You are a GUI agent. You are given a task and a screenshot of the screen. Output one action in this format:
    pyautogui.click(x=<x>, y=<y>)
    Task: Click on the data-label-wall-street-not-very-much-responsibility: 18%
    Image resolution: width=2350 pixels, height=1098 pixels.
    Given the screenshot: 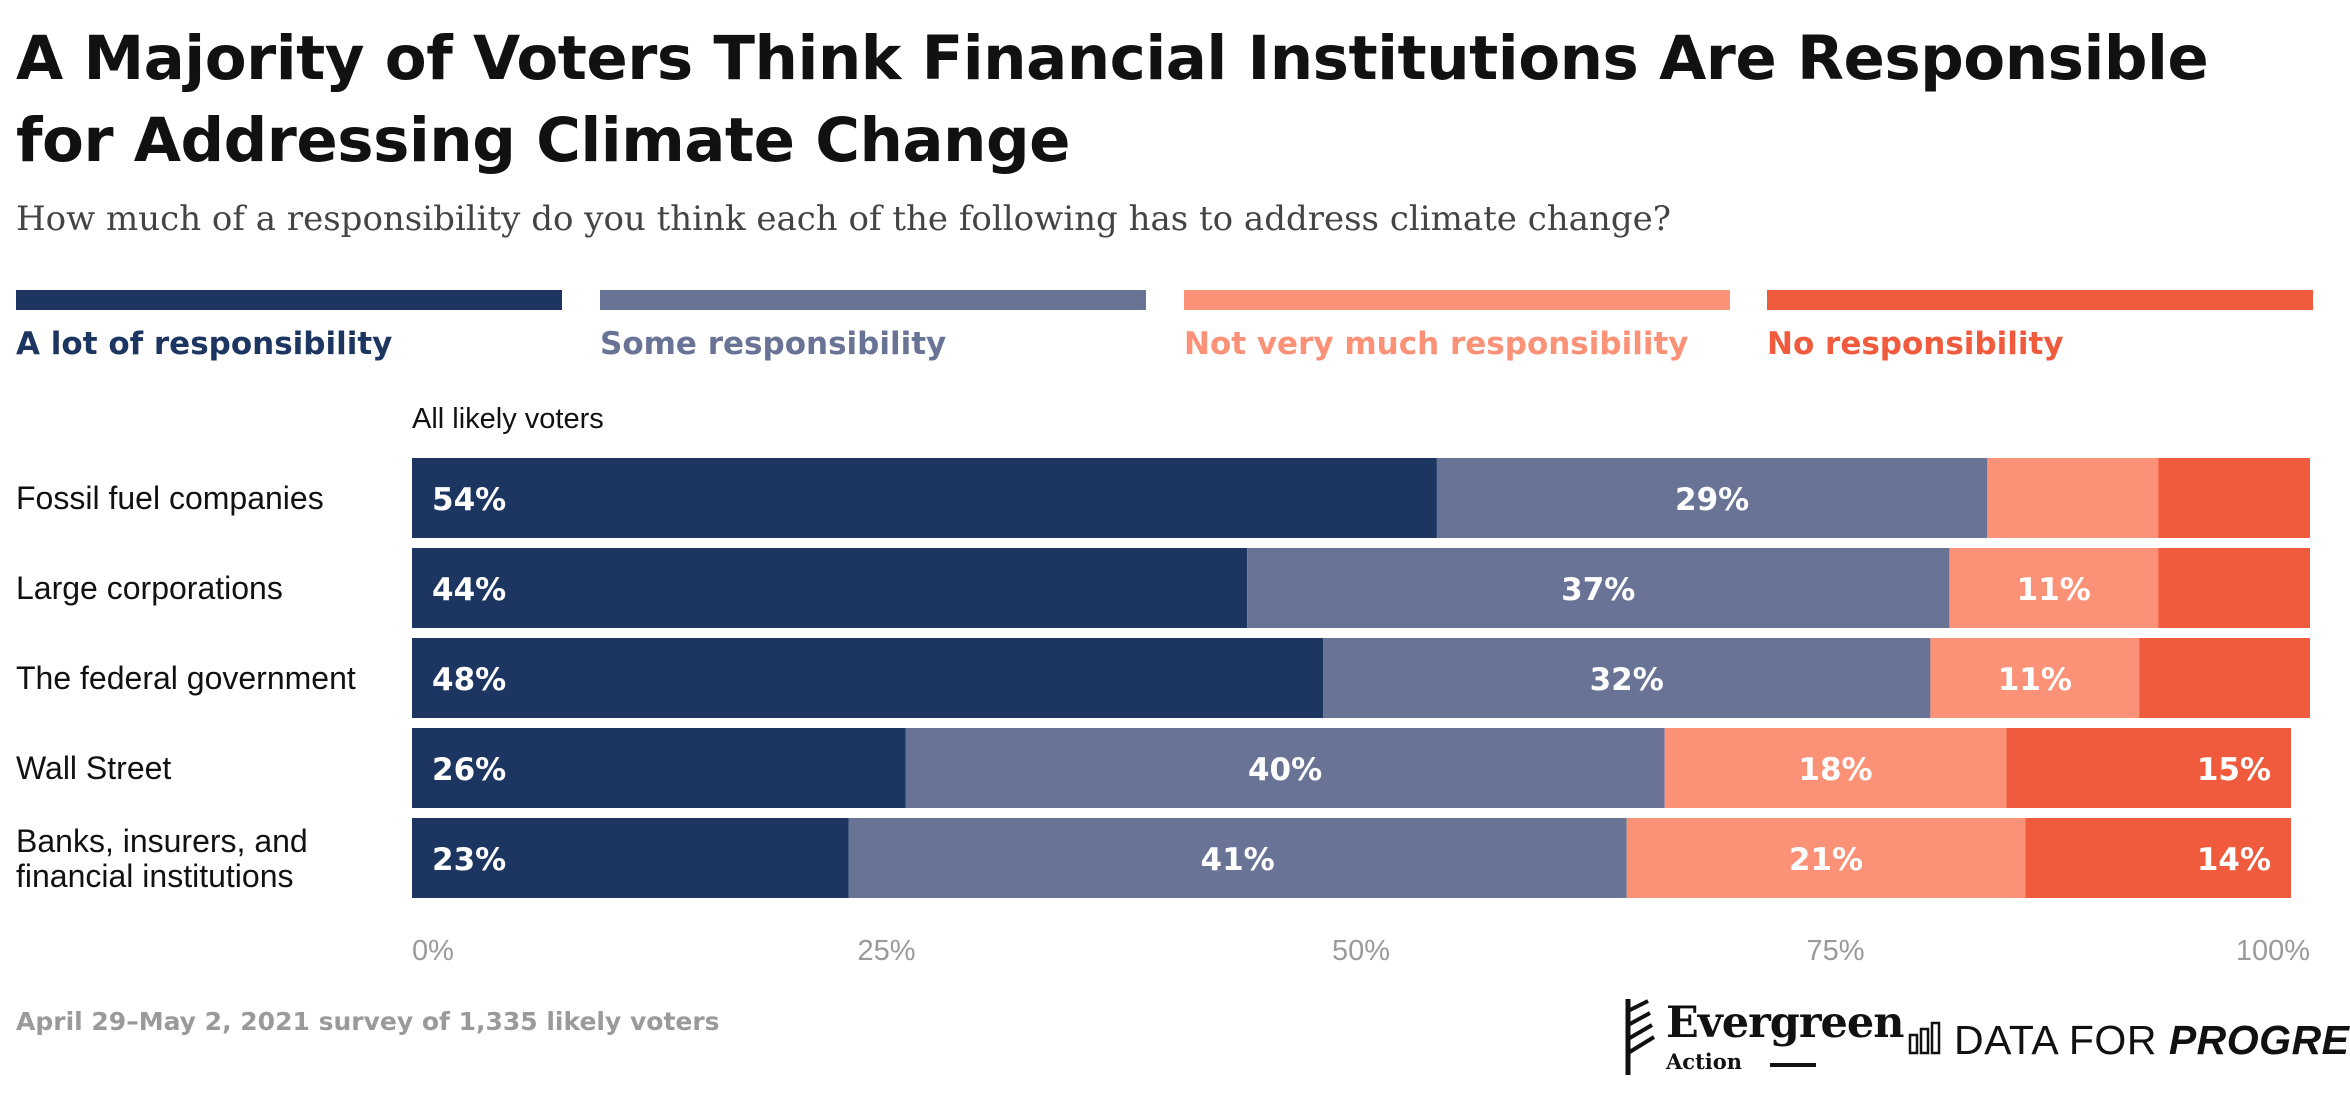 What is the action you would take?
    pyautogui.click(x=1835, y=770)
    